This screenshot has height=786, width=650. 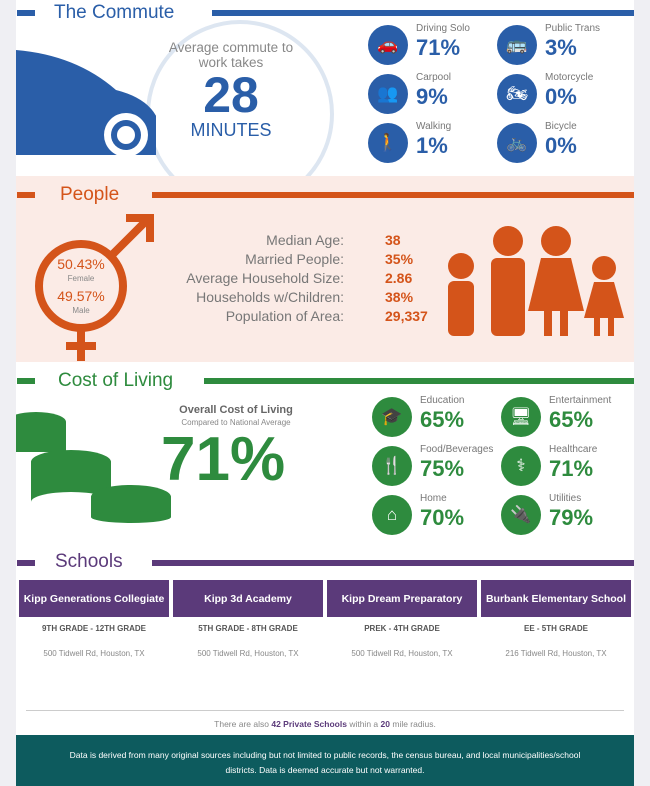 What do you see at coordinates (231, 95) in the screenshot?
I see `commute-minutes: 28` at bounding box center [231, 95].